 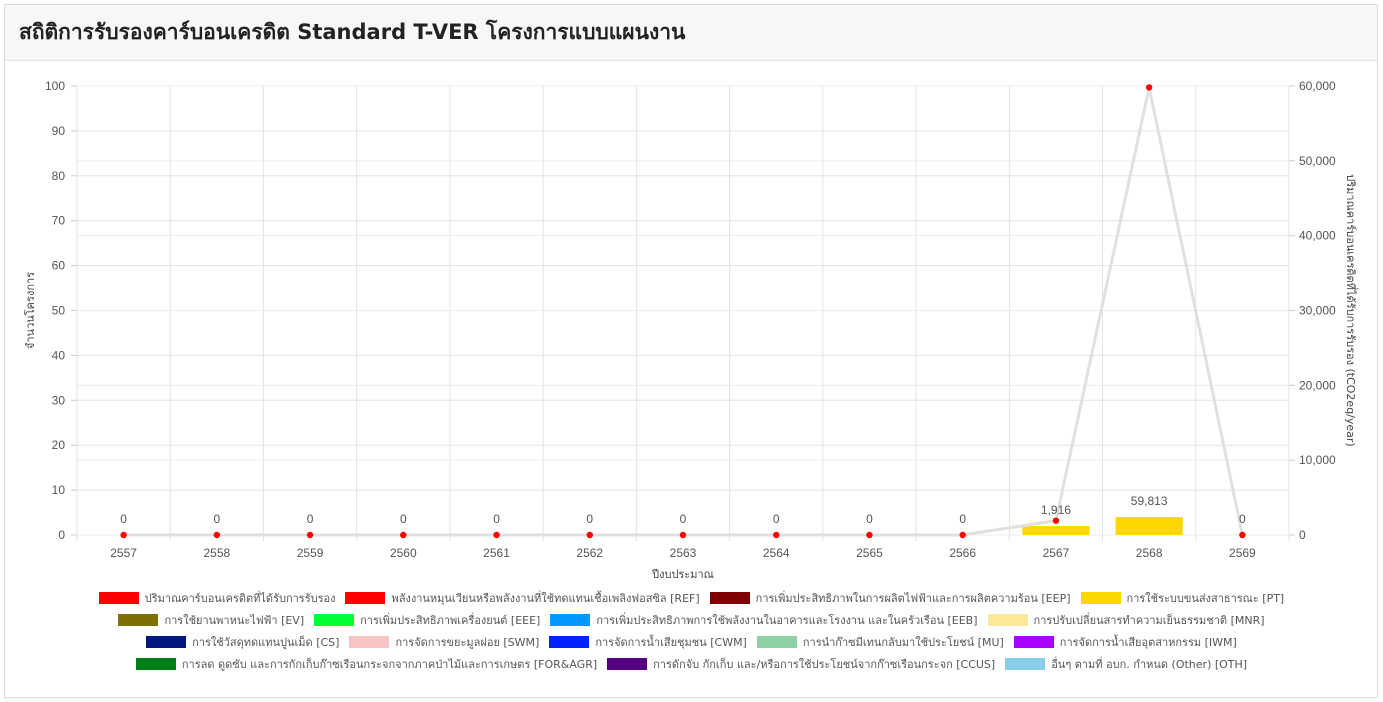 I want to click on y-tick-label: 10, so click(x=59, y=490).